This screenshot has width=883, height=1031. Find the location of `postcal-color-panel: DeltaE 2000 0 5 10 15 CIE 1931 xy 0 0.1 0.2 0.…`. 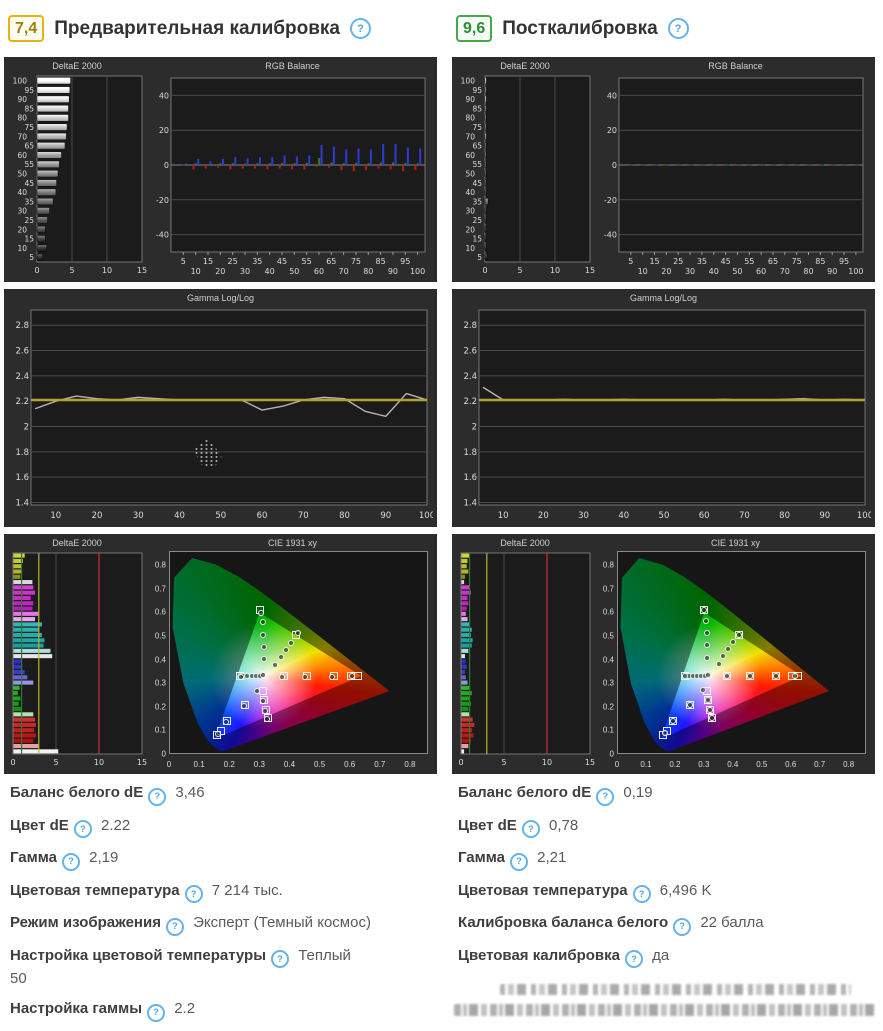

postcal-color-panel: DeltaE 2000 0 5 10 15 CIE 1931 xy 0 0.1 0.2 0.… is located at coordinates (663, 654).